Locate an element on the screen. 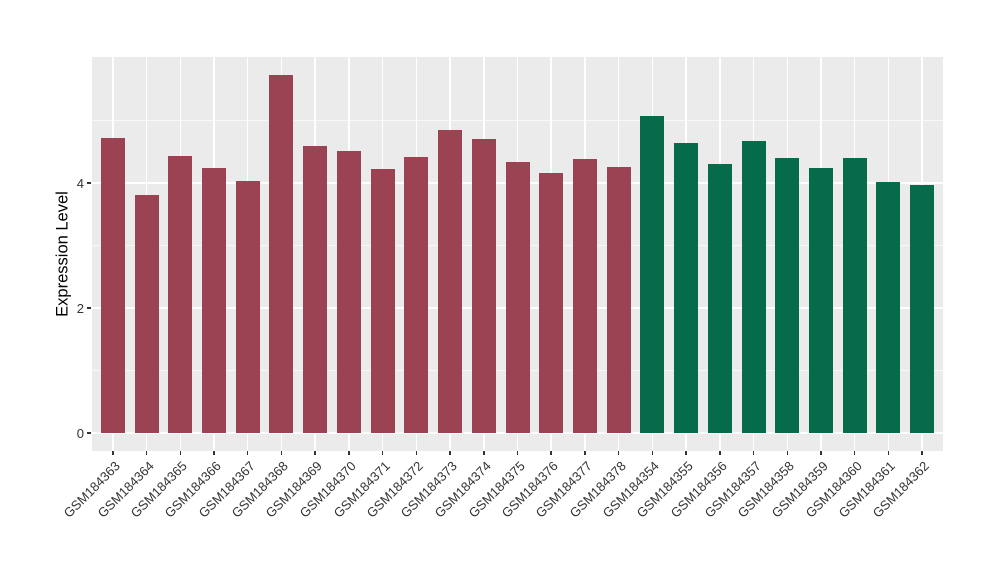 This screenshot has width=1000, height=580. bar-GSM184369 is located at coordinates (315, 289).